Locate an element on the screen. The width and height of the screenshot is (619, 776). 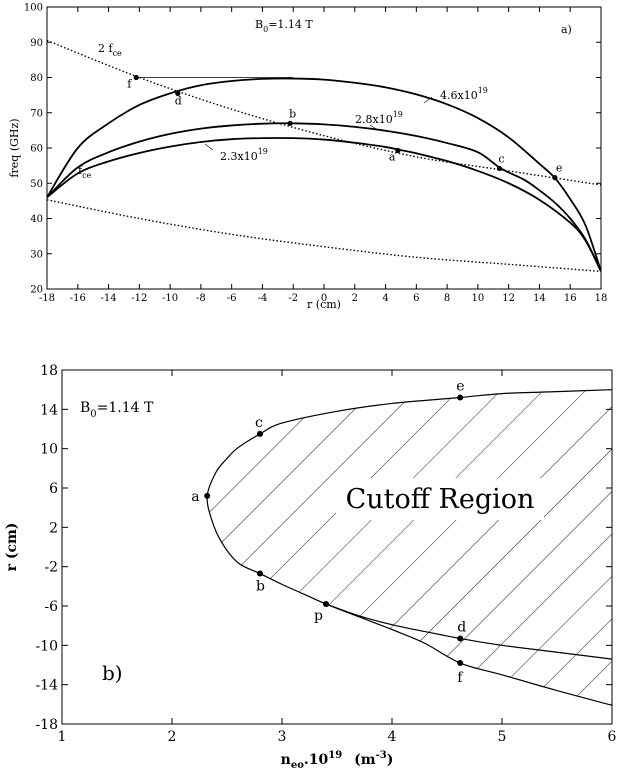
y-tick-label: 100 is located at coordinates (33, 8).